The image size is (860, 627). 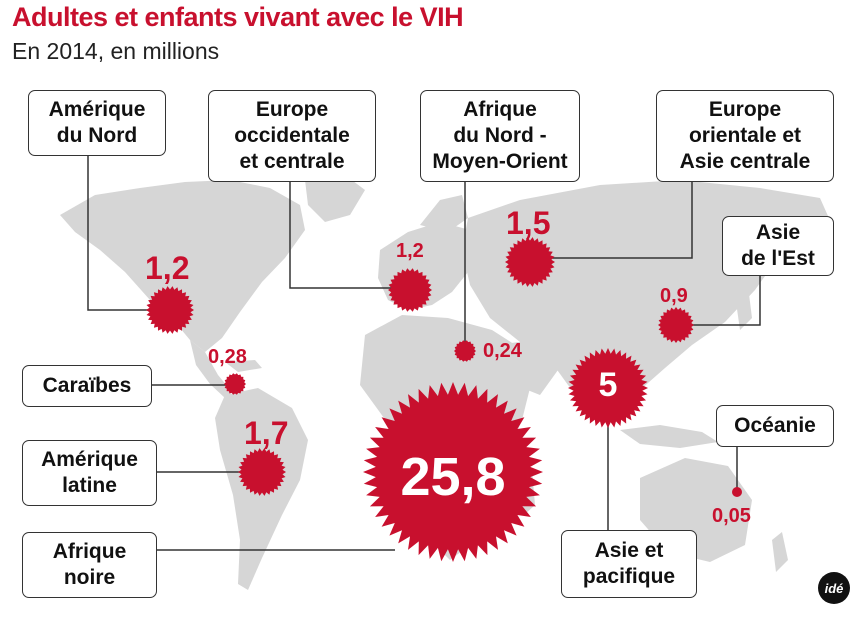 What do you see at coordinates (737, 492) in the screenshot?
I see `burst-oceanie` at bounding box center [737, 492].